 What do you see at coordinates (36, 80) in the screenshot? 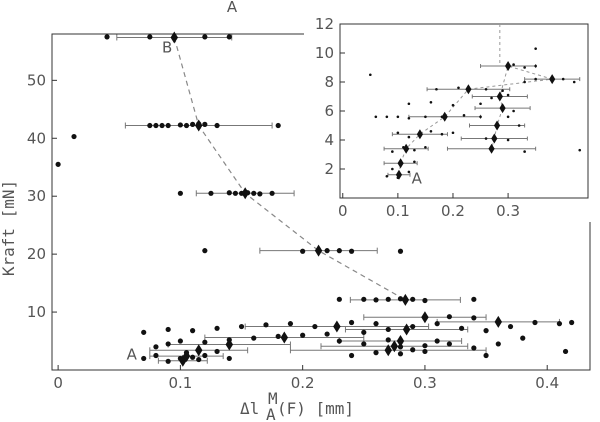
I see `main-y-tick-label: 50` at bounding box center [36, 80].